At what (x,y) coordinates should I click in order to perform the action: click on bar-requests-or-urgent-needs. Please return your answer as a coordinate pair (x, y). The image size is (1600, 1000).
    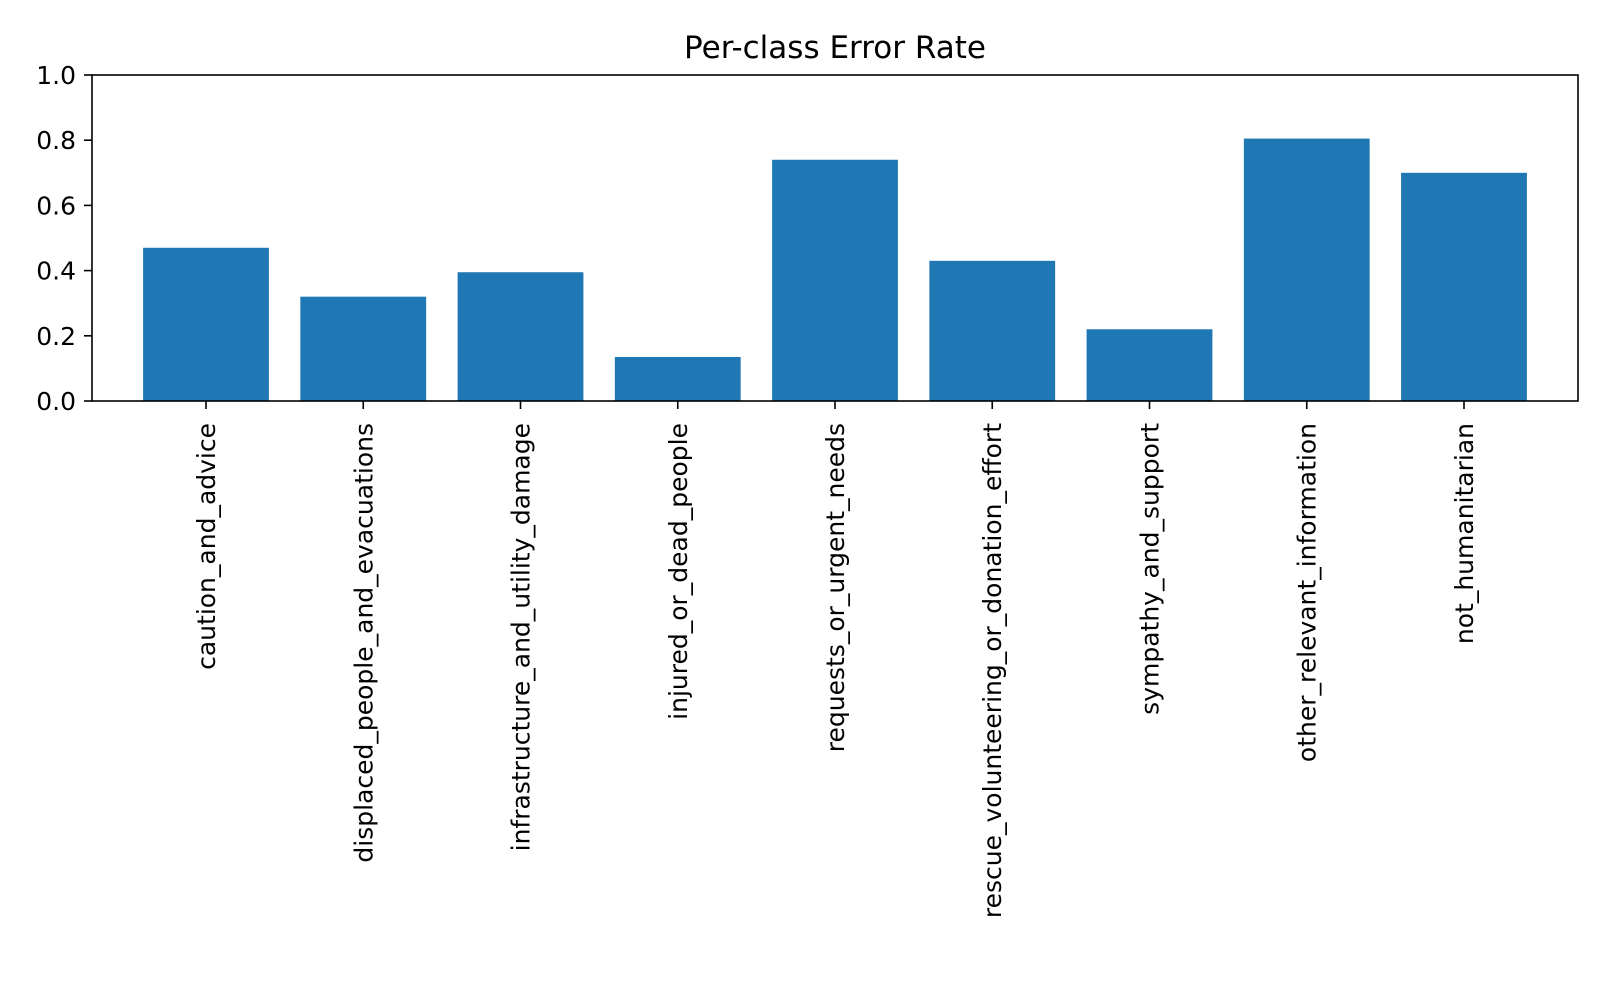
    Looking at the image, I should click on (835, 280).